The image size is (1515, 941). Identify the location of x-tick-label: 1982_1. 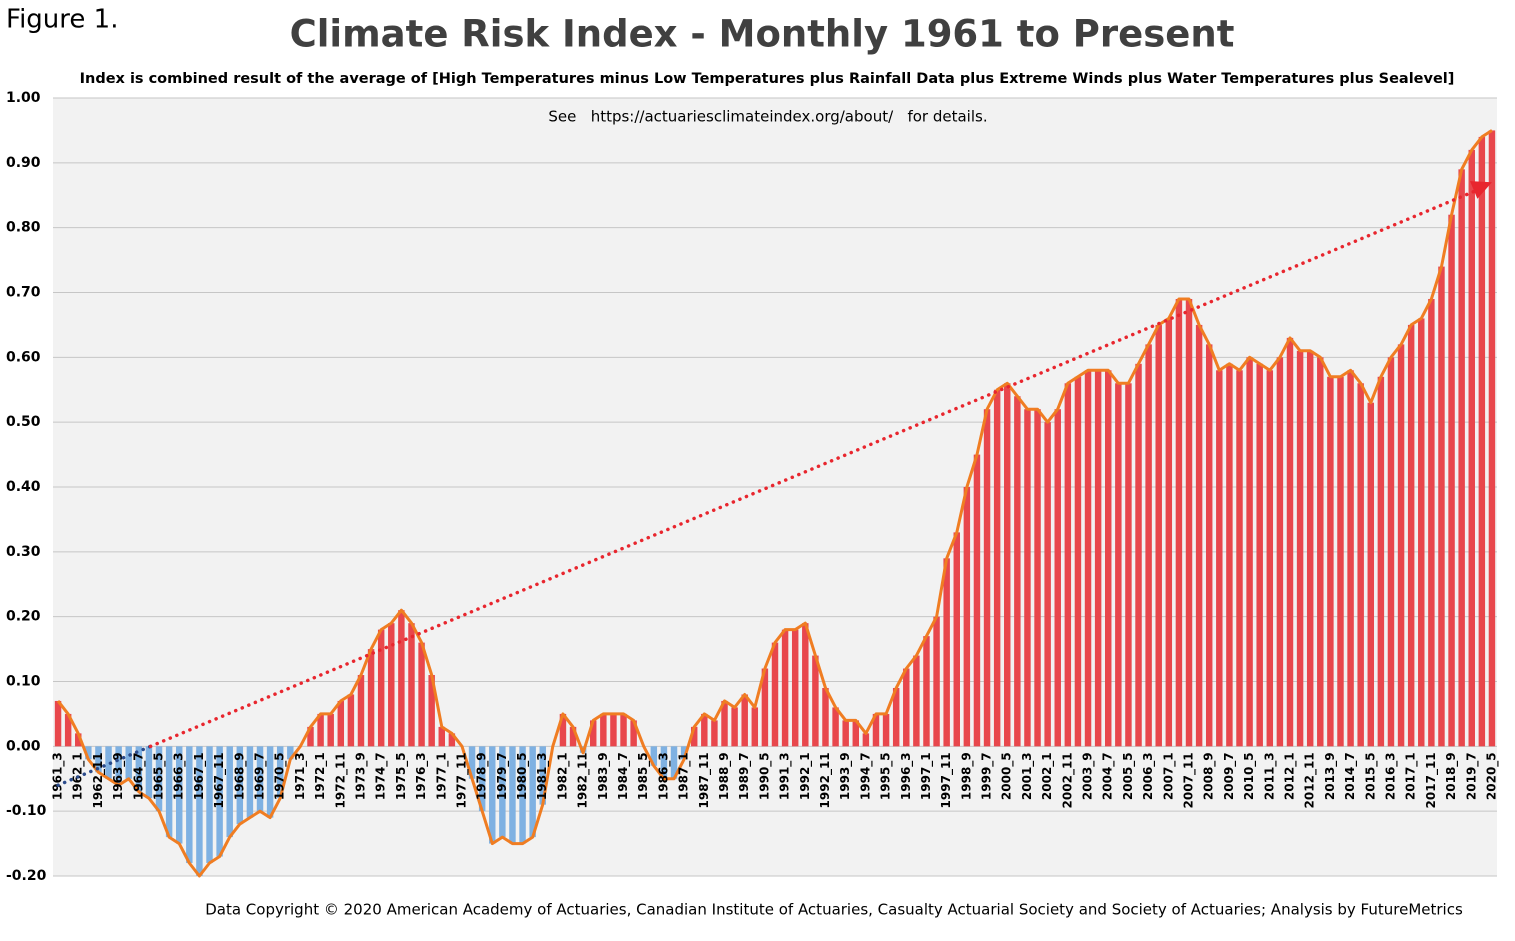
(562, 776).